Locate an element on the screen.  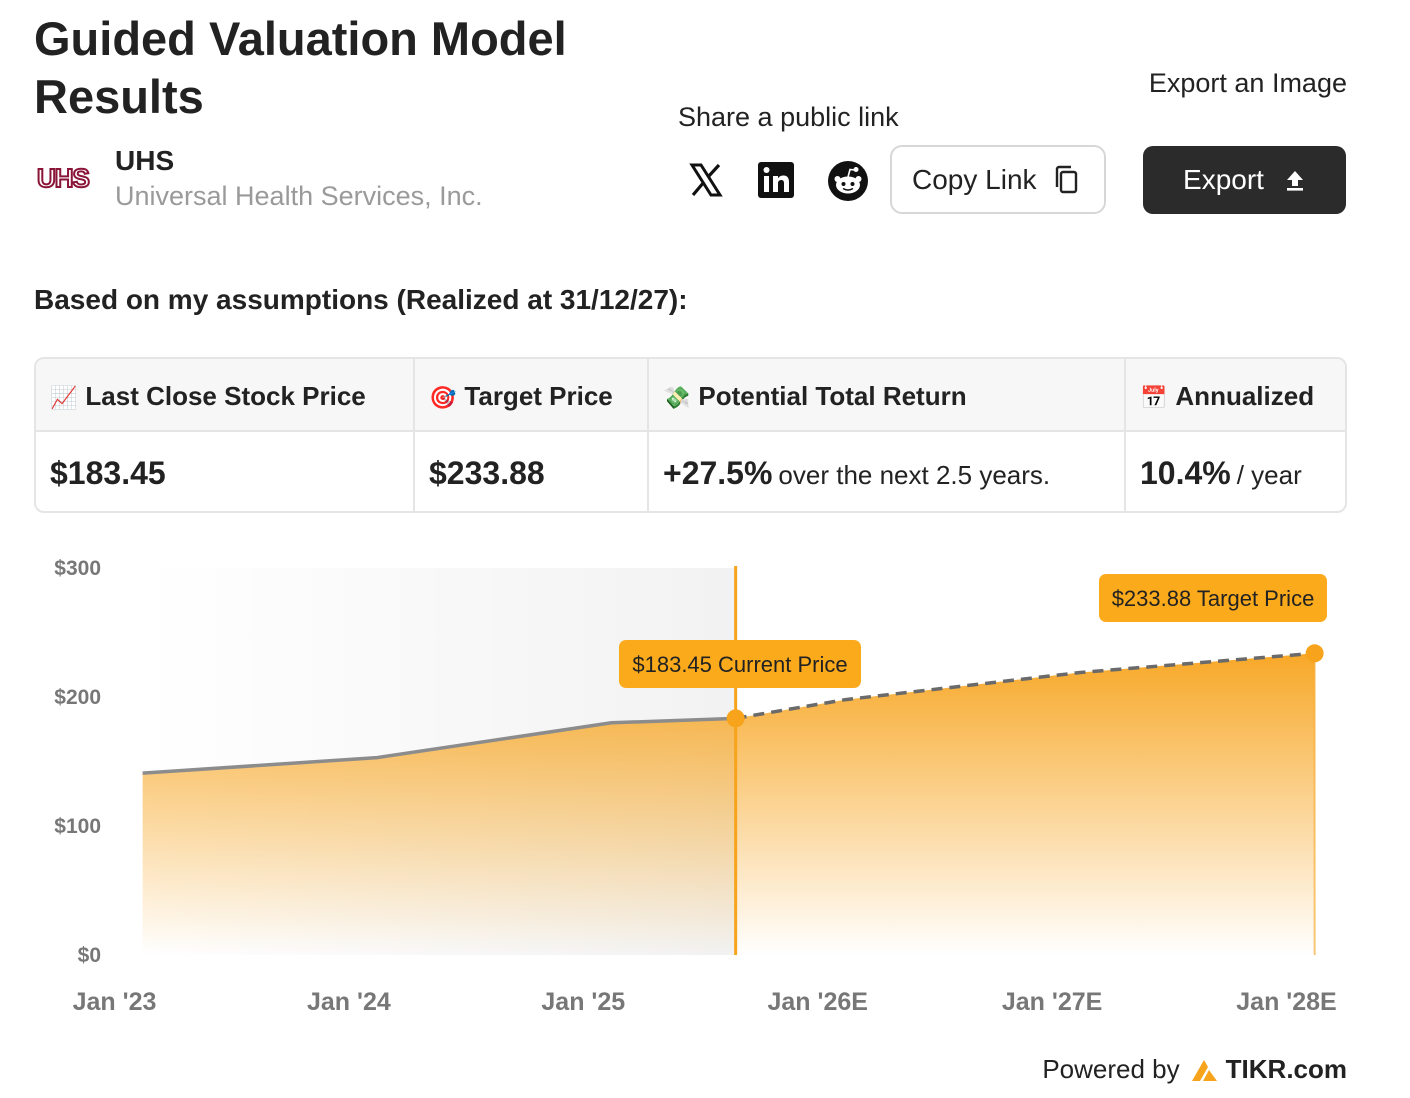
copy-link-label: Copy Link is located at coordinates (974, 179).